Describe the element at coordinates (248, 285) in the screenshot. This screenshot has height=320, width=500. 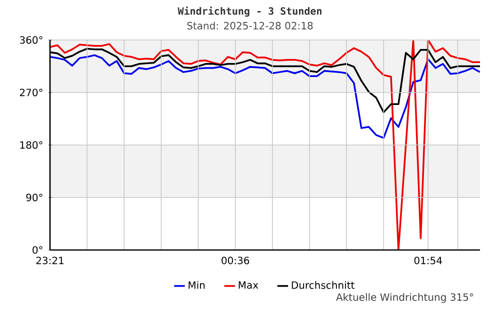
I see `legend-label: Max` at that location.